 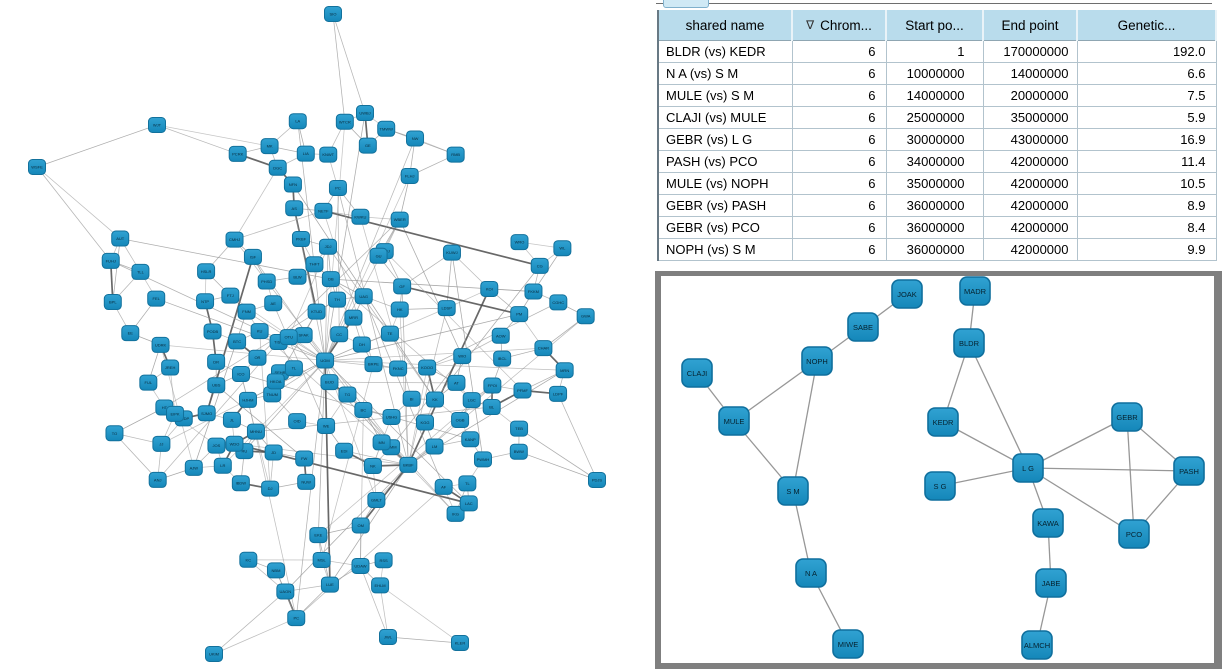 What do you see at coordinates (434, 446) in the screenshot?
I see `graph-node: LM` at bounding box center [434, 446].